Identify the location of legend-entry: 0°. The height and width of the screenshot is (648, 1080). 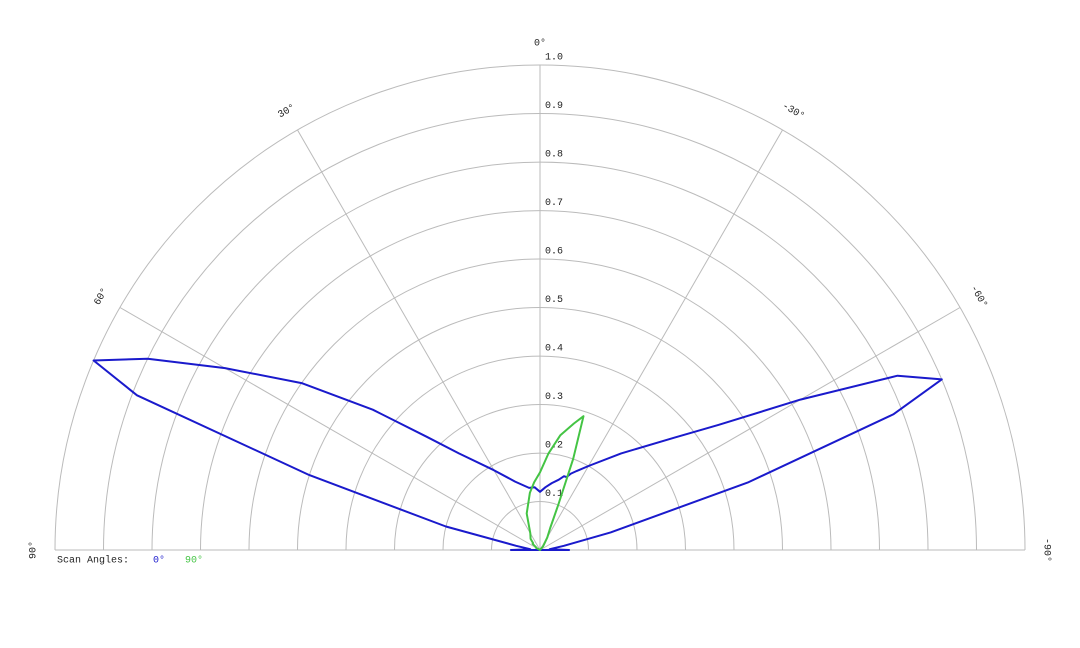
(159, 561).